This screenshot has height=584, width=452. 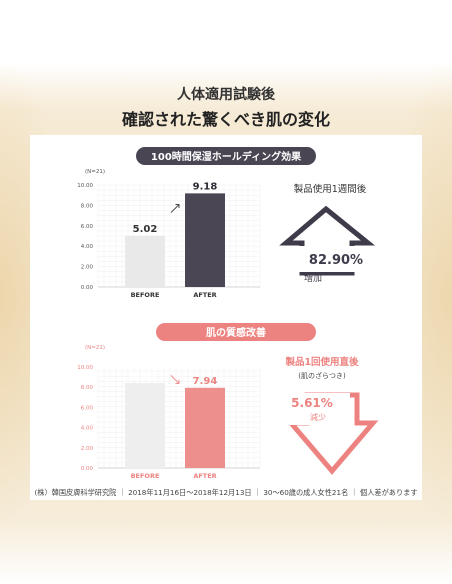 What do you see at coordinates (179, 236) in the screenshot?
I see `chart1-grid` at bounding box center [179, 236].